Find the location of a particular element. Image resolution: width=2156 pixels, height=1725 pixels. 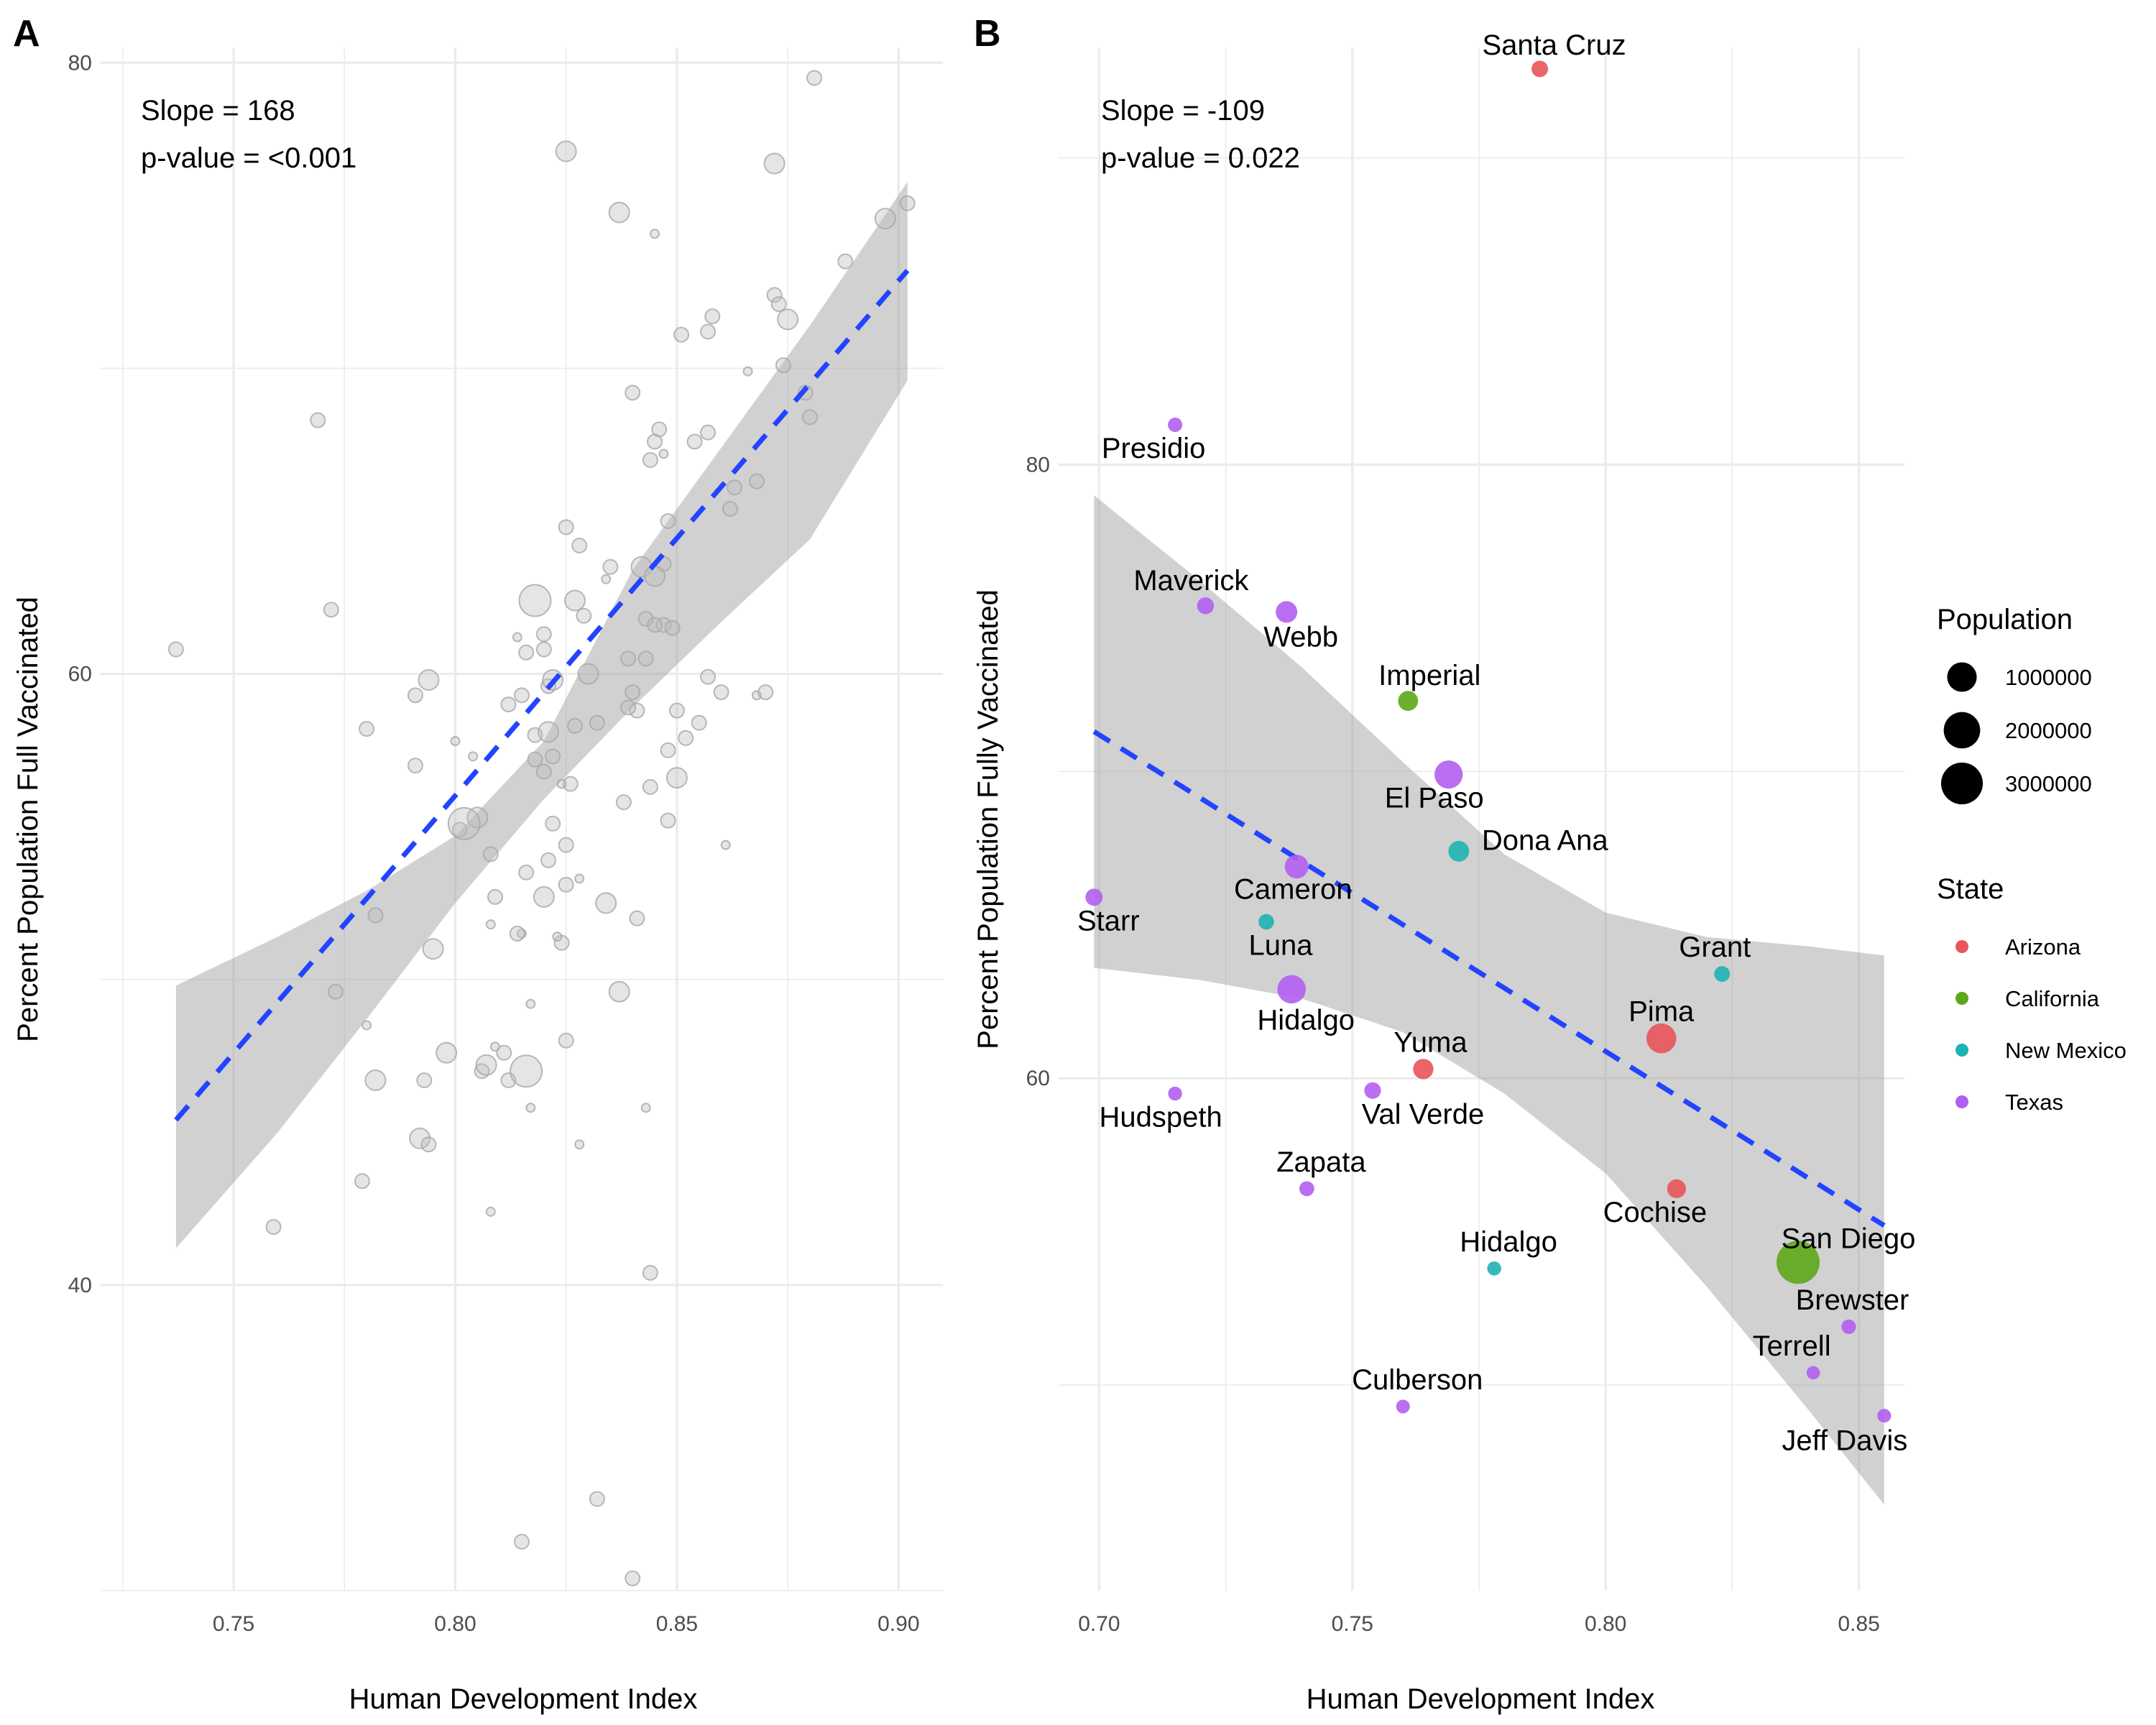

county-label: Dona Ana is located at coordinates (1545, 840).